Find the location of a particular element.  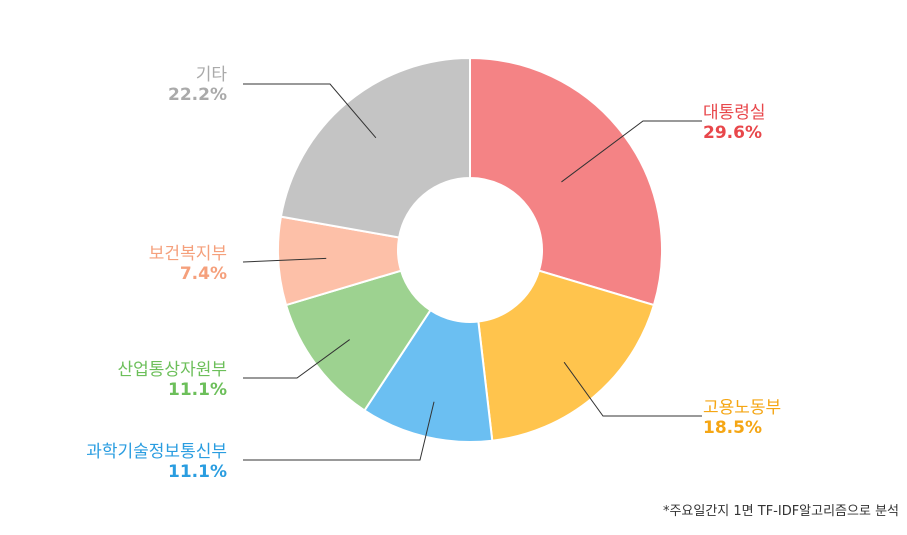

slice-label-5: 보건복지부 is located at coordinates (188, 254).